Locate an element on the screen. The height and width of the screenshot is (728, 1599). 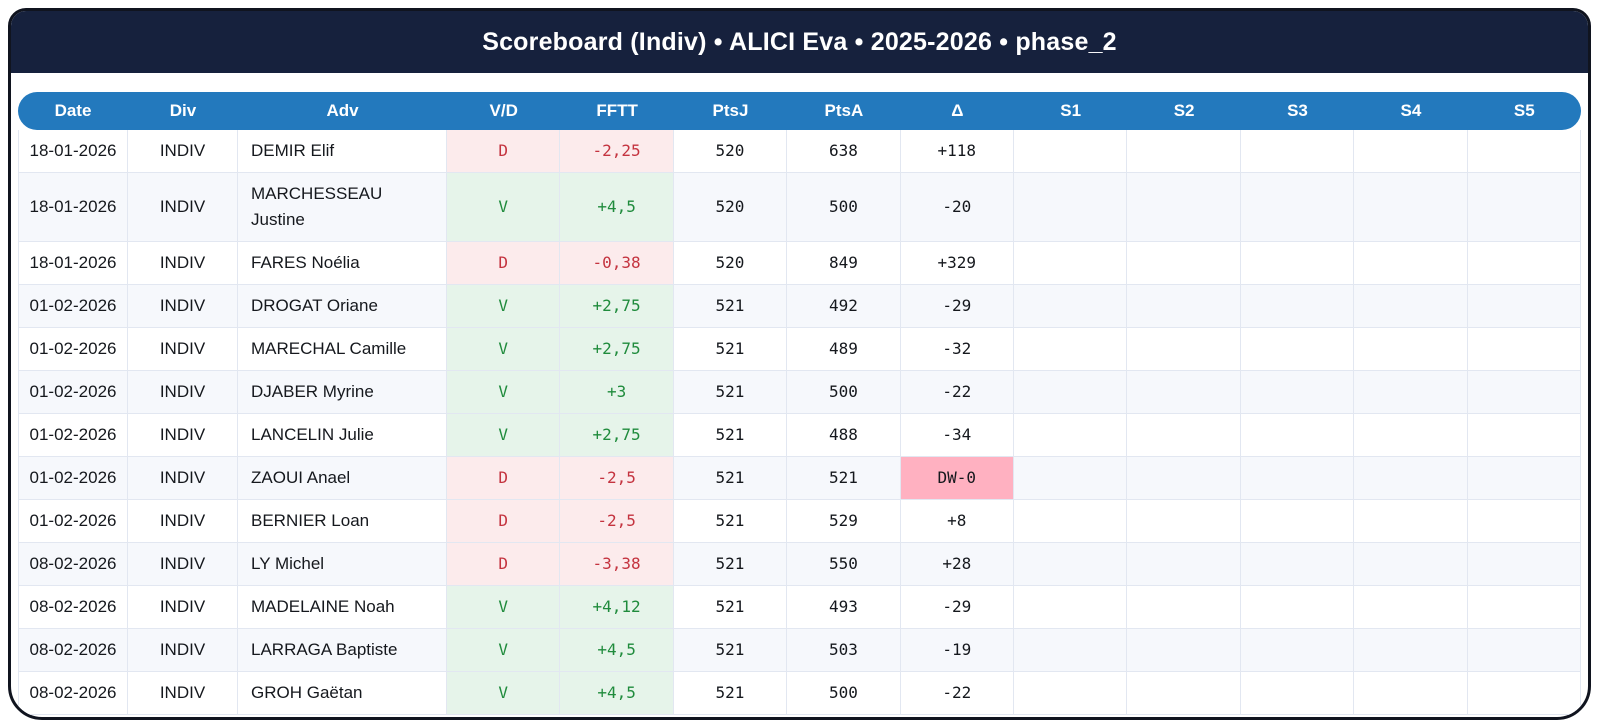
cell-ptsj: 520 is located at coordinates (730, 207).